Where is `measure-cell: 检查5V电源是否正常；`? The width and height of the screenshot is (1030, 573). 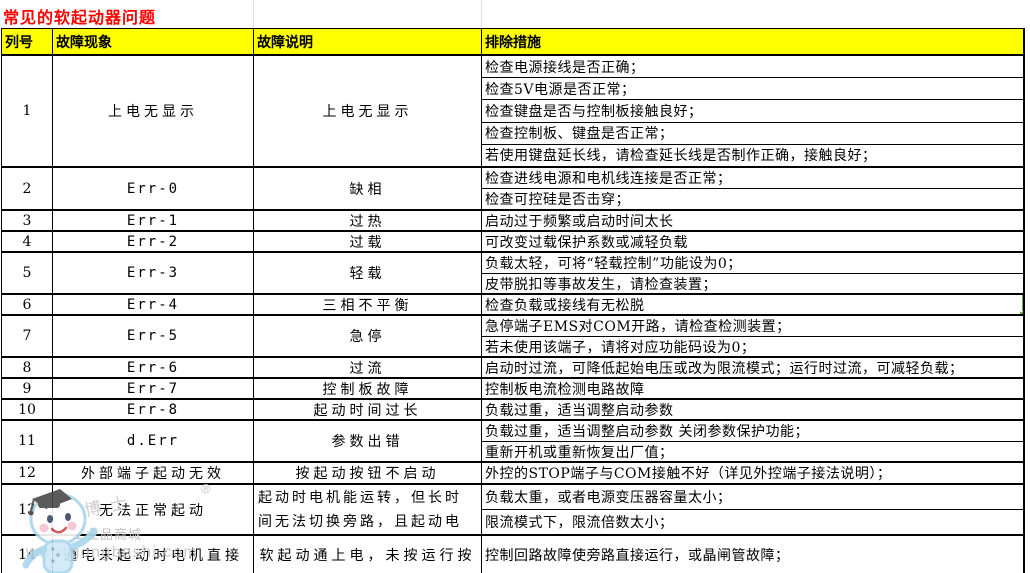 measure-cell: 检查5V电源是否正常； is located at coordinates (752, 89).